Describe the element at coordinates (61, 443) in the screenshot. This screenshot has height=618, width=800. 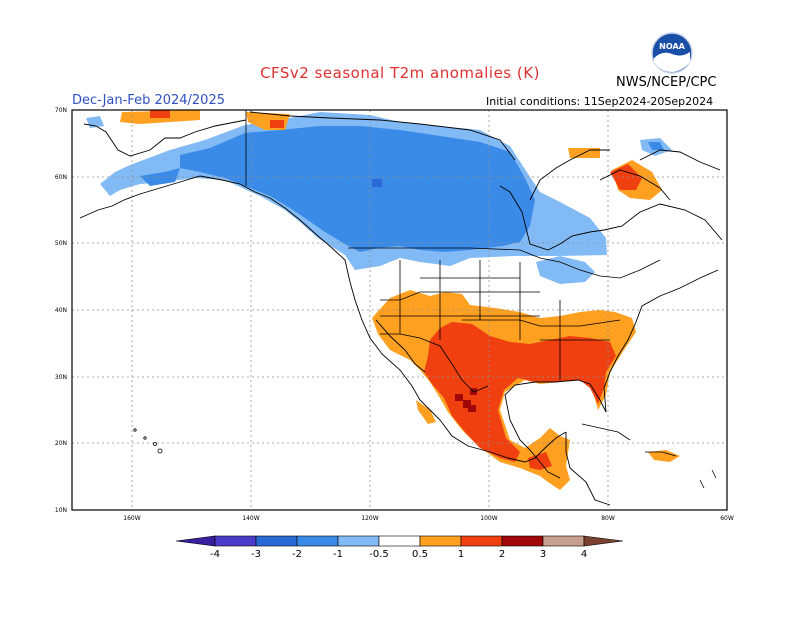
I see `lat-label: 20N` at that location.